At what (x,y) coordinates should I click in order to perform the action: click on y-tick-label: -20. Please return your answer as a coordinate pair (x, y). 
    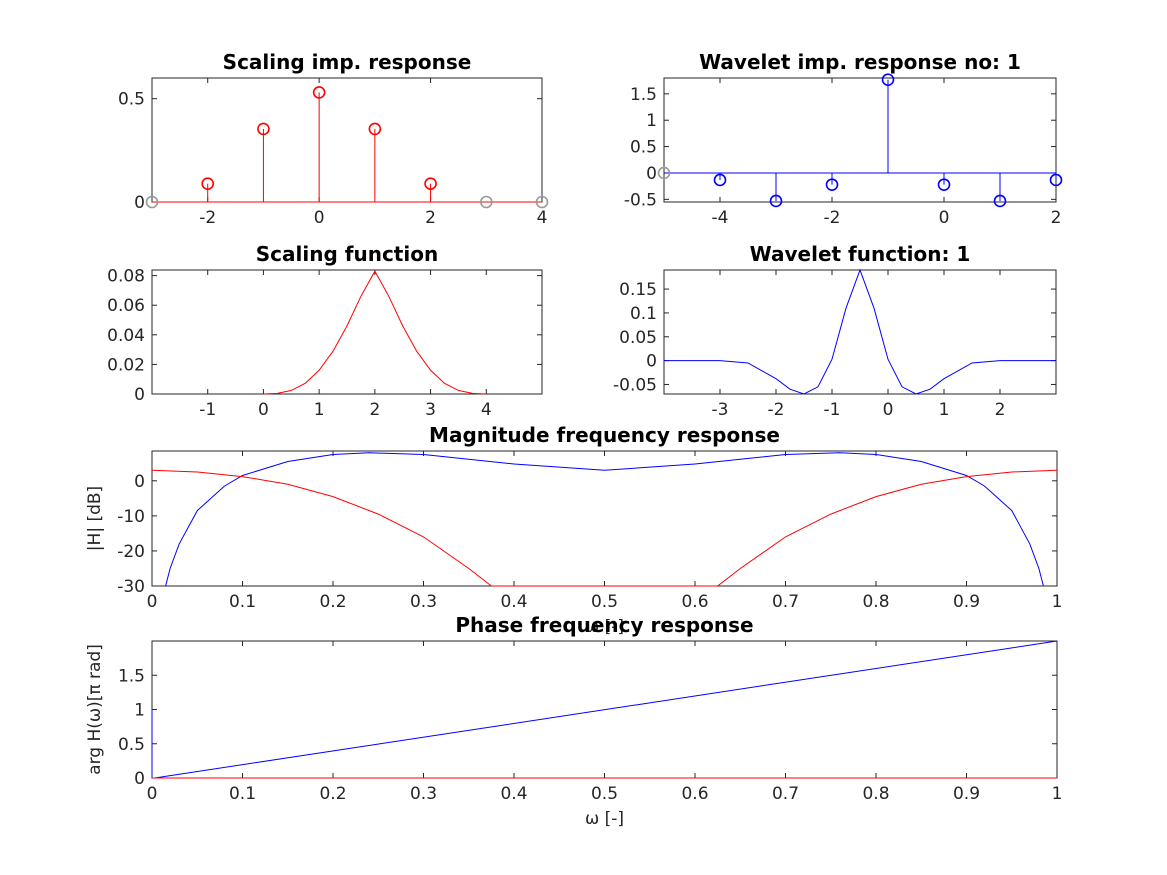
    Looking at the image, I should click on (131, 552).